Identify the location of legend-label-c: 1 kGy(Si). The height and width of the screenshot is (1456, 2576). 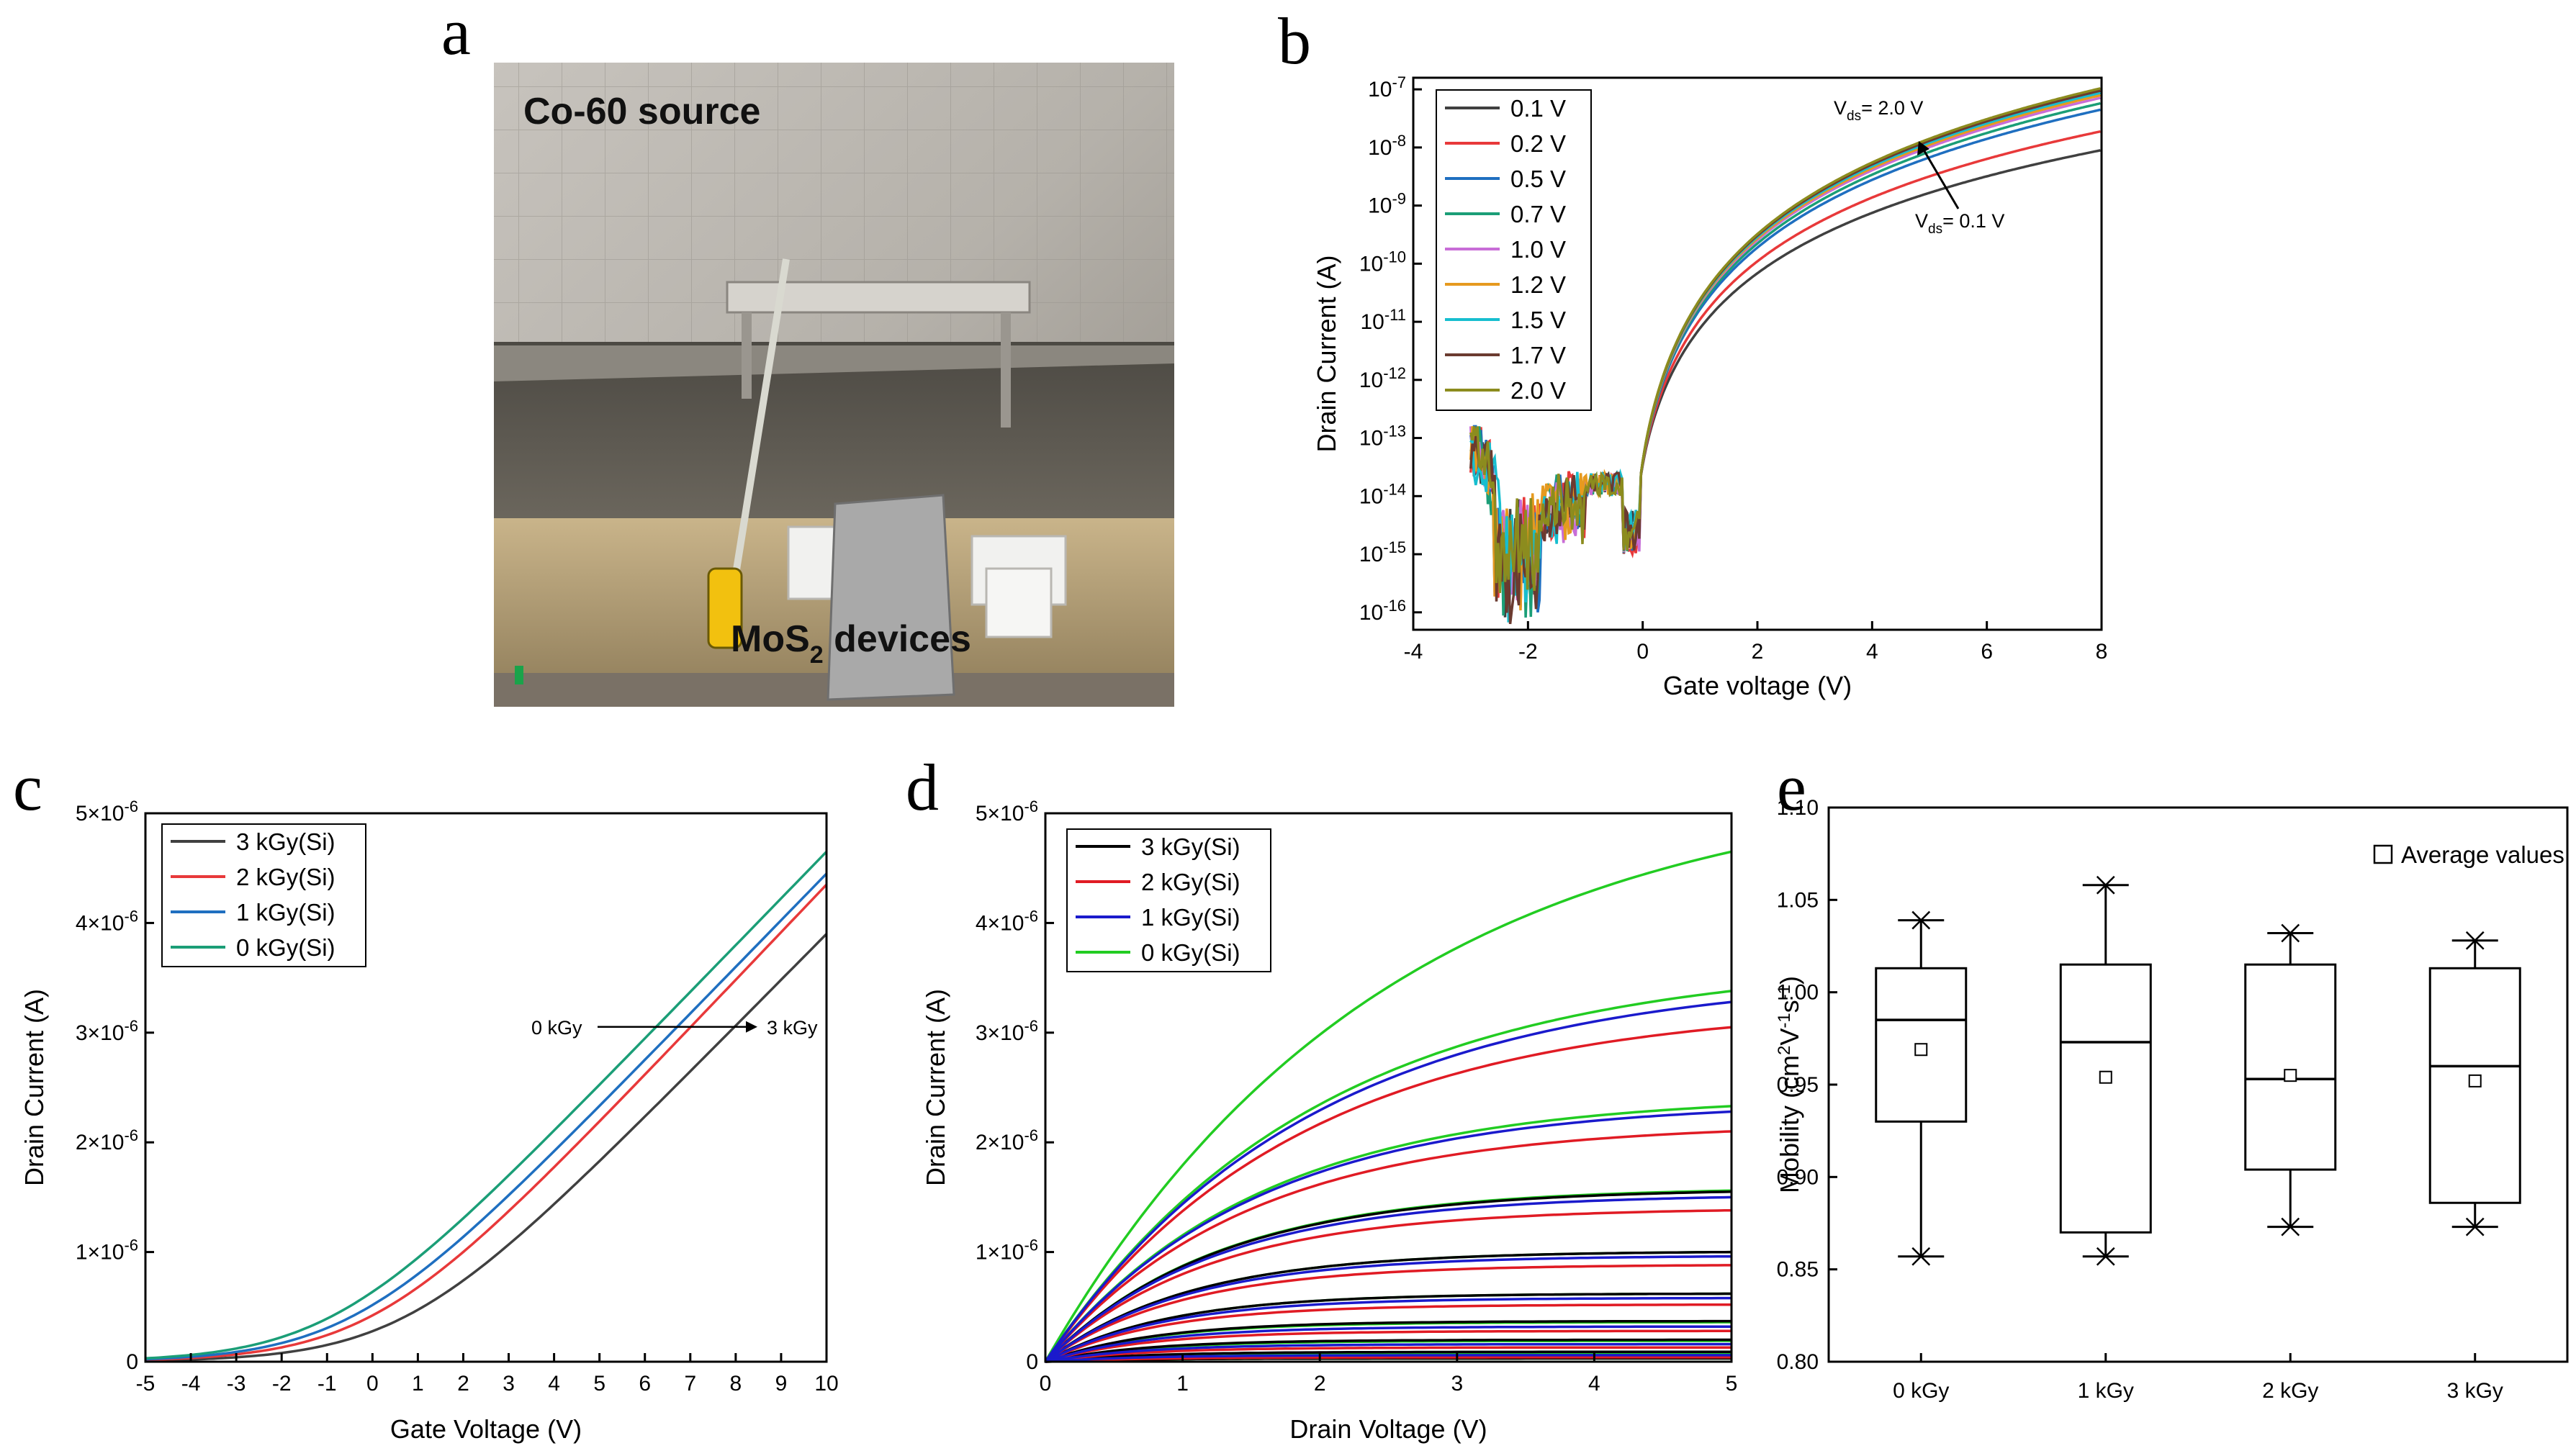
(285, 912).